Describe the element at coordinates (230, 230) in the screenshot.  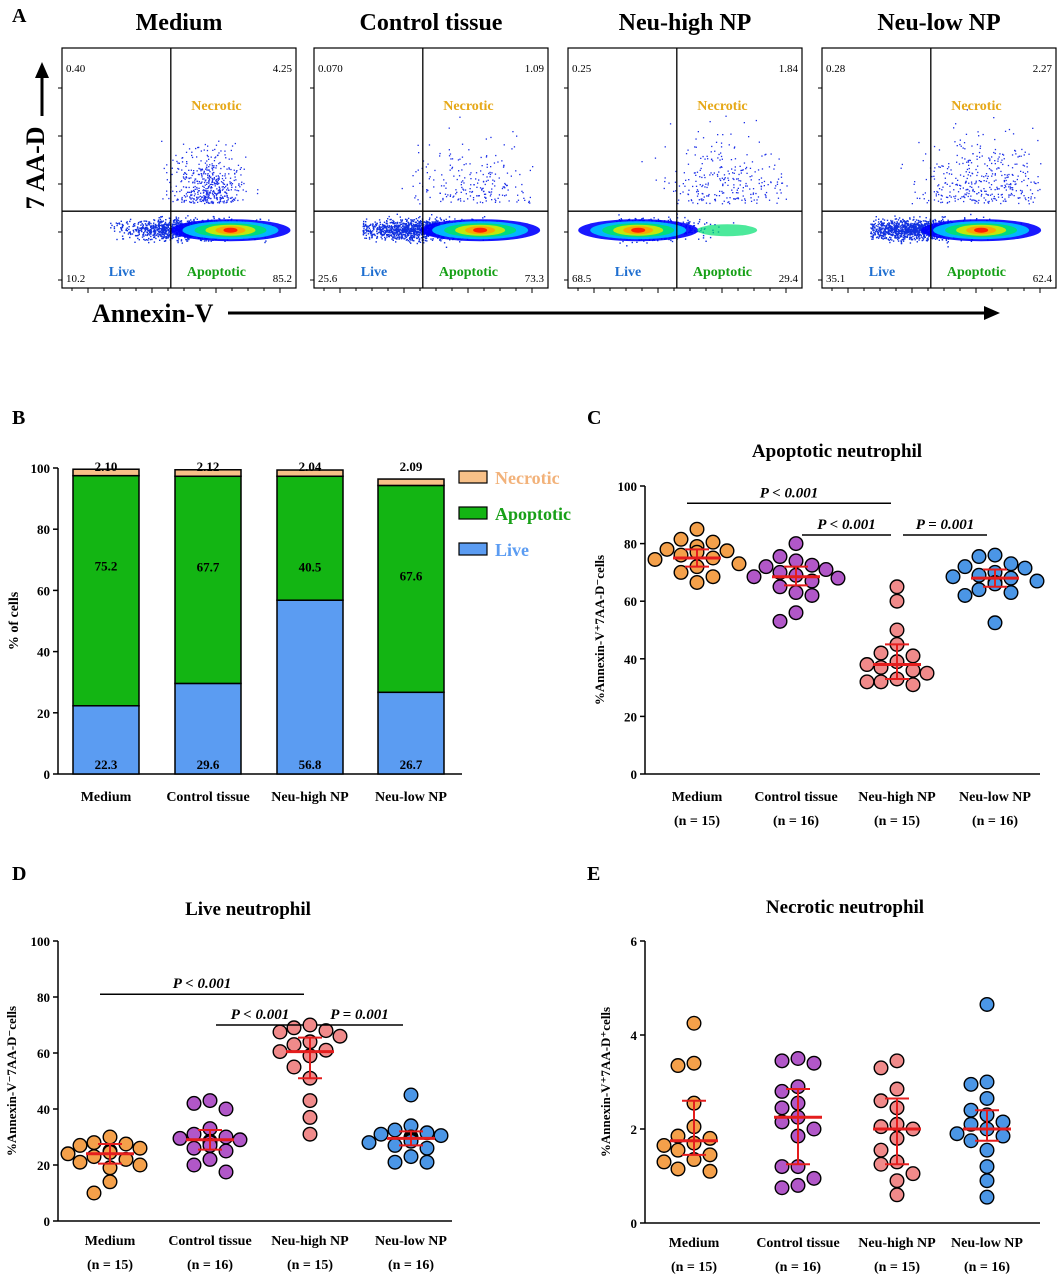
I see `flow-density` at that location.